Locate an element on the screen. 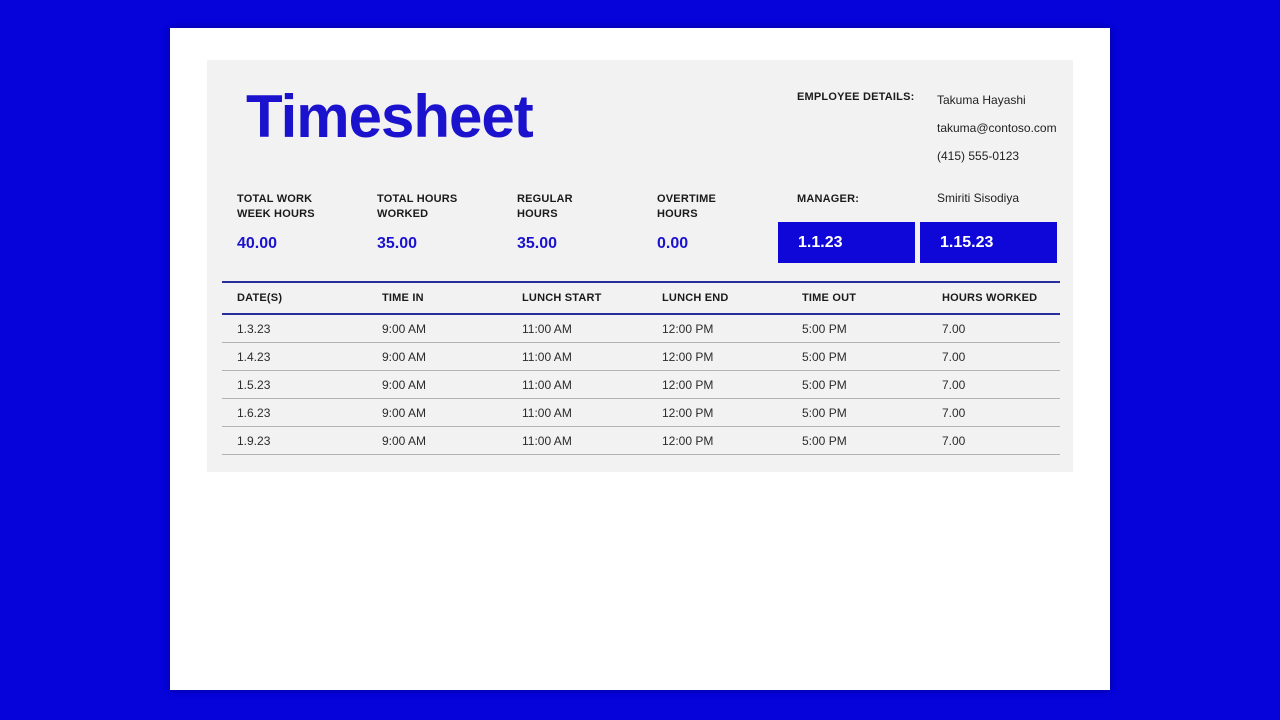 Image resolution: width=1280 pixels, height=720 pixels. stat-label: REGULAR is located at coordinates (545, 199).